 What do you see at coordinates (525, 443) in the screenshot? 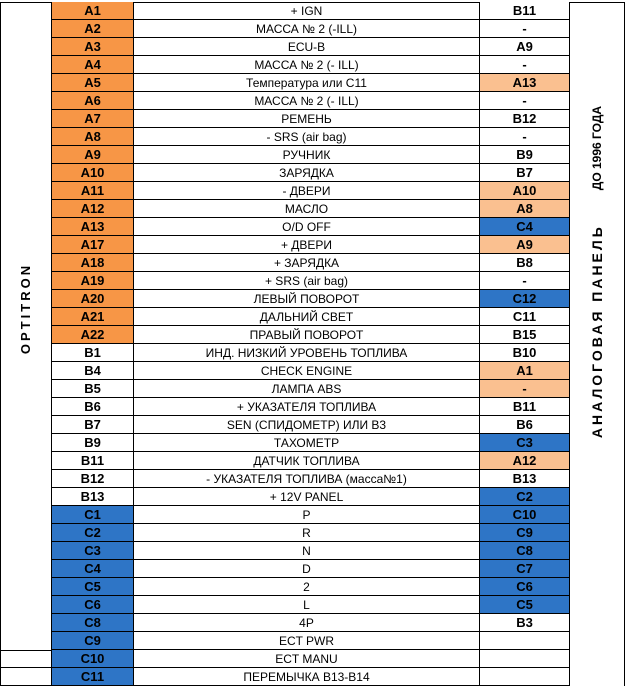
I see `analog-pin: C3` at bounding box center [525, 443].